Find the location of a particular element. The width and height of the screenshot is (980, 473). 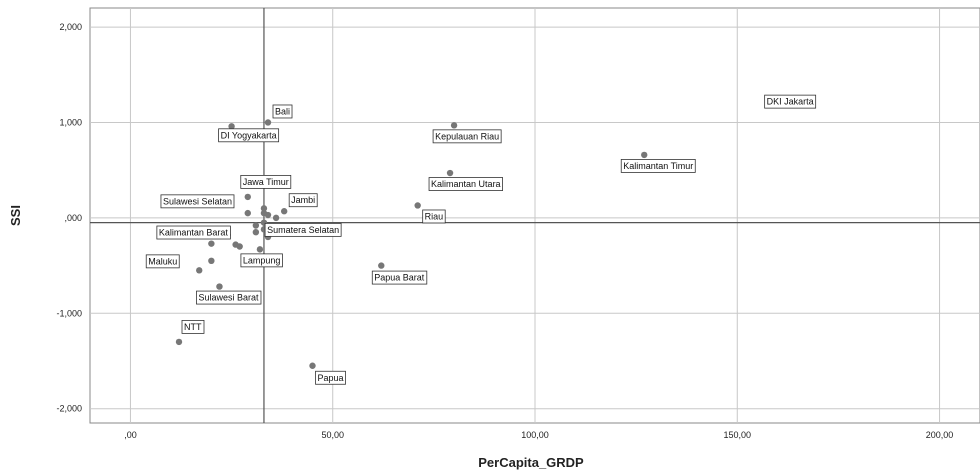

y-tick-label: 2,000 is located at coordinates (70, 27).